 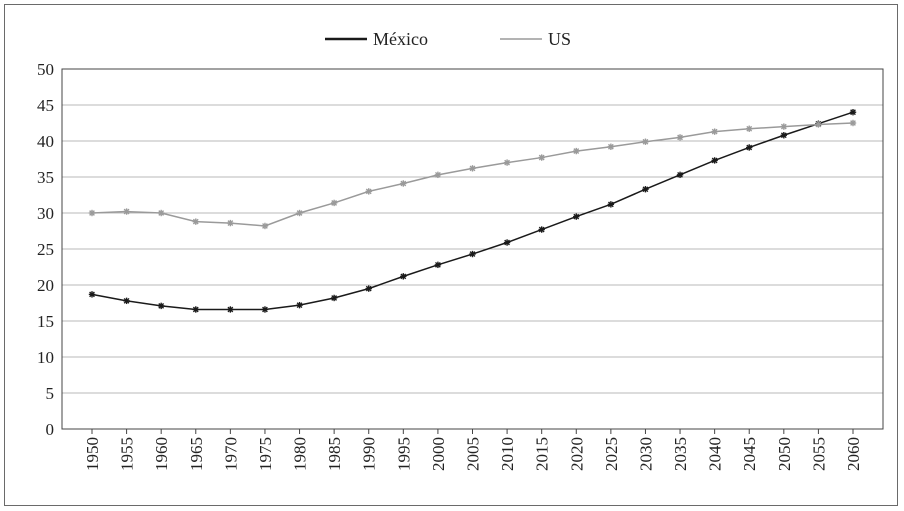 What do you see at coordinates (507, 242) in the screenshot?
I see `data-point-m-xico-2010` at bounding box center [507, 242].